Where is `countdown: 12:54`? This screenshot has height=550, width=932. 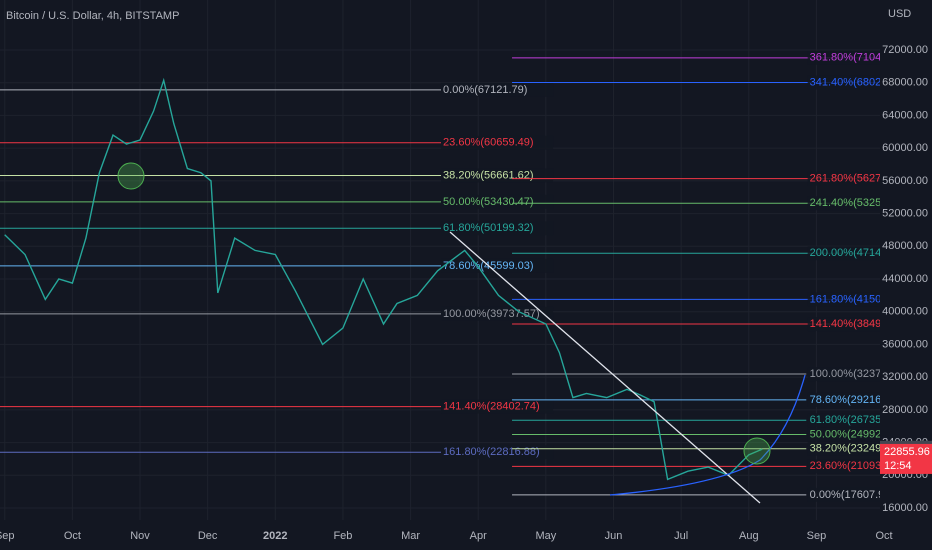 countdown: 12:54 is located at coordinates (898, 466).